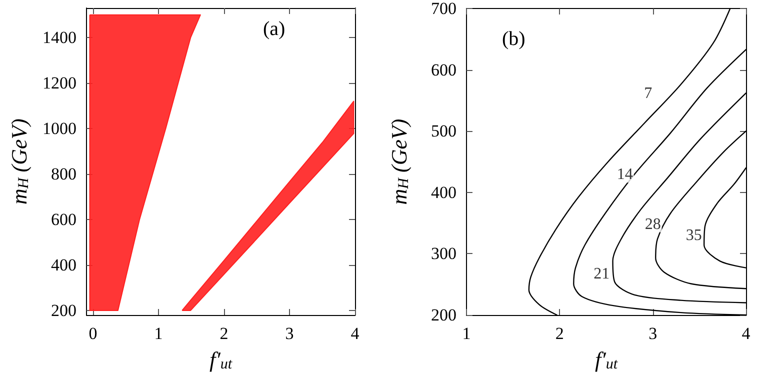  Describe the element at coordinates (59, 83) in the screenshot. I see `y-tick-label: 1200` at that location.